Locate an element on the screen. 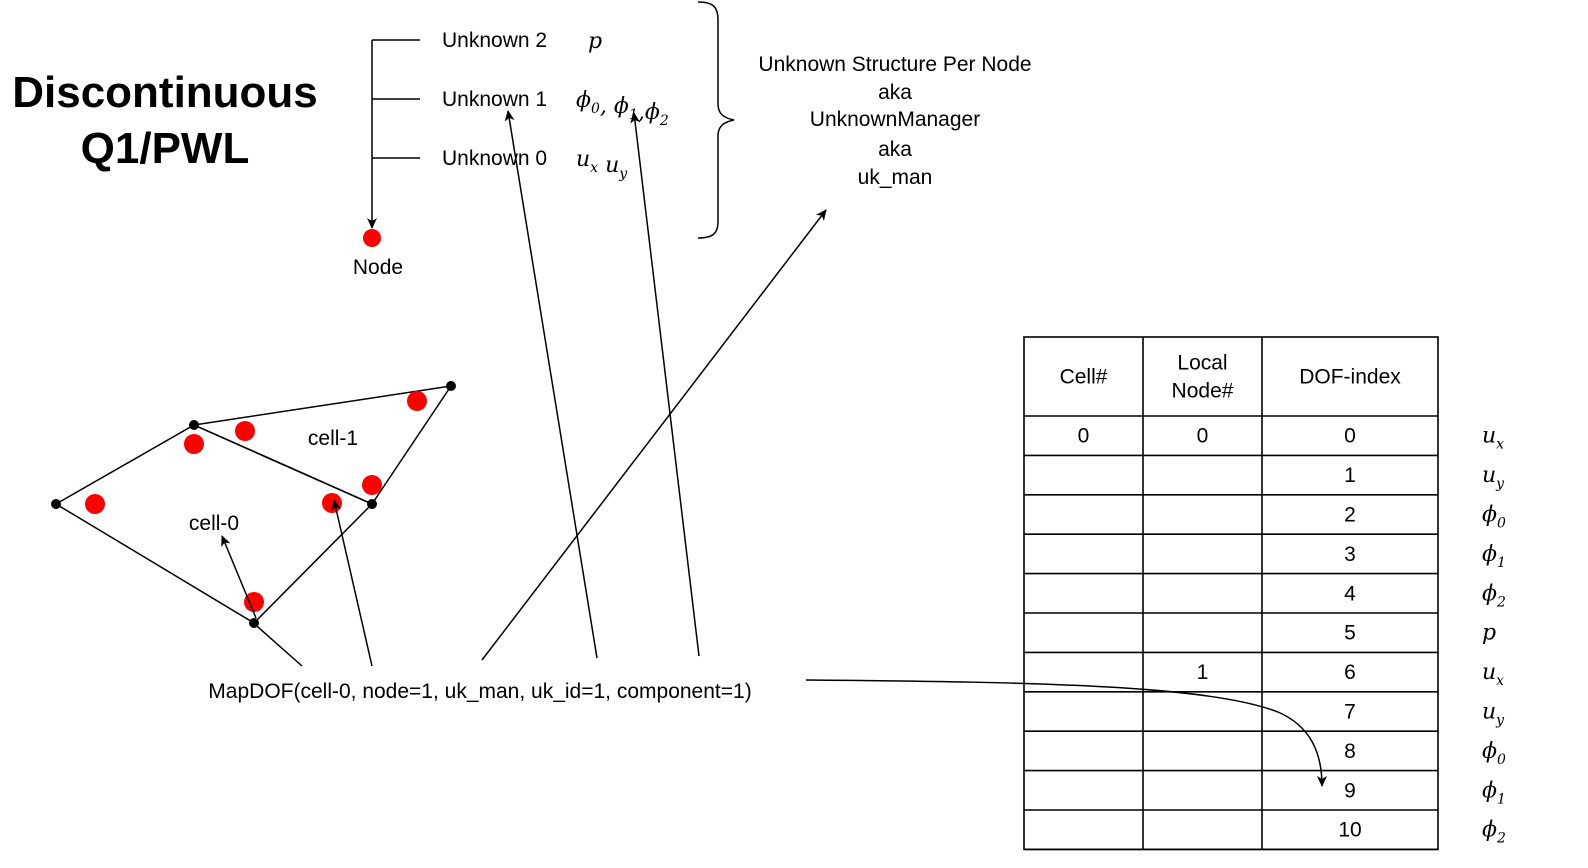  table-row: 8 ϕ0 is located at coordinates (1425, 753).